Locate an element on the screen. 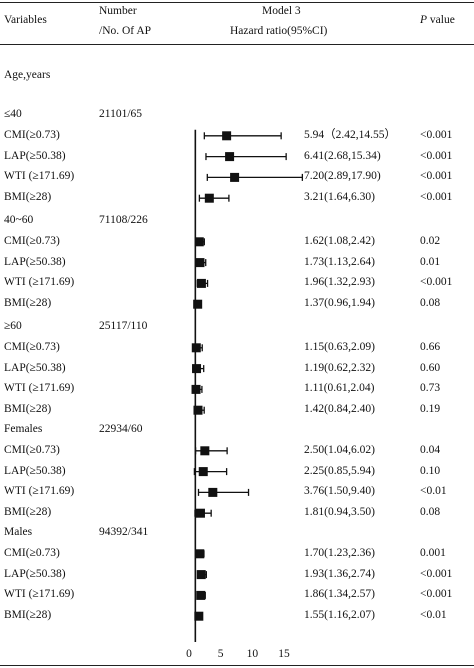  row-hr-ci: 1.11(0.61,2.04) is located at coordinates (339, 388).